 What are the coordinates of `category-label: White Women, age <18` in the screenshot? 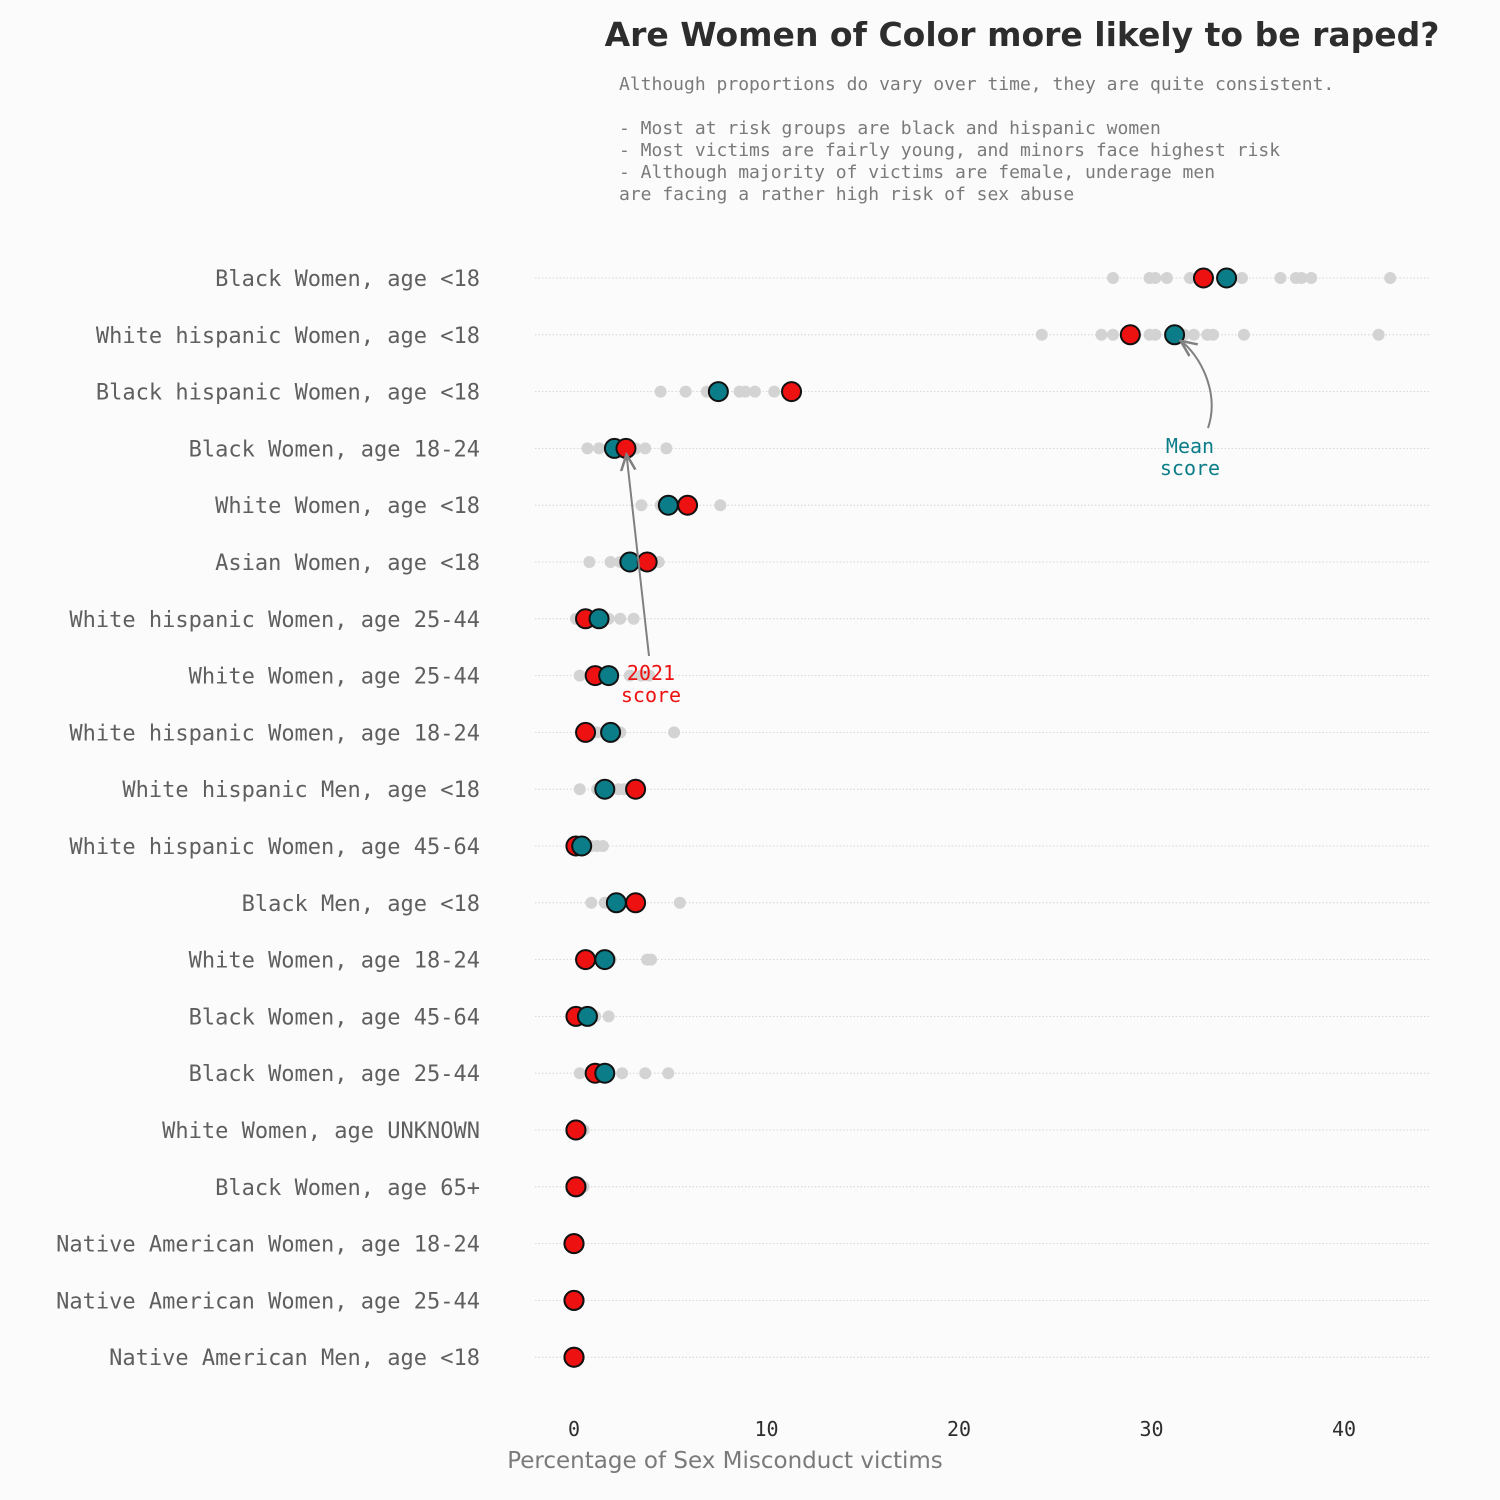 It's located at (347, 506).